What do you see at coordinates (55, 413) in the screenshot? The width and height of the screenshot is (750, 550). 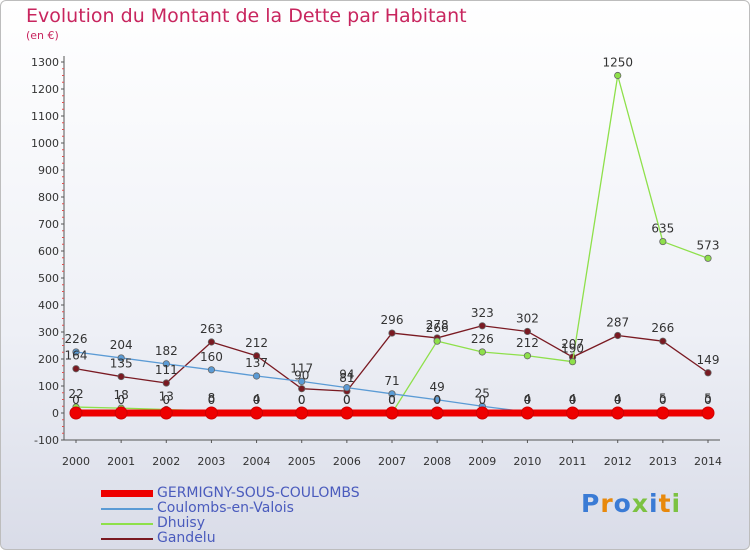 I see `y-tick-label: 0` at bounding box center [55, 413].